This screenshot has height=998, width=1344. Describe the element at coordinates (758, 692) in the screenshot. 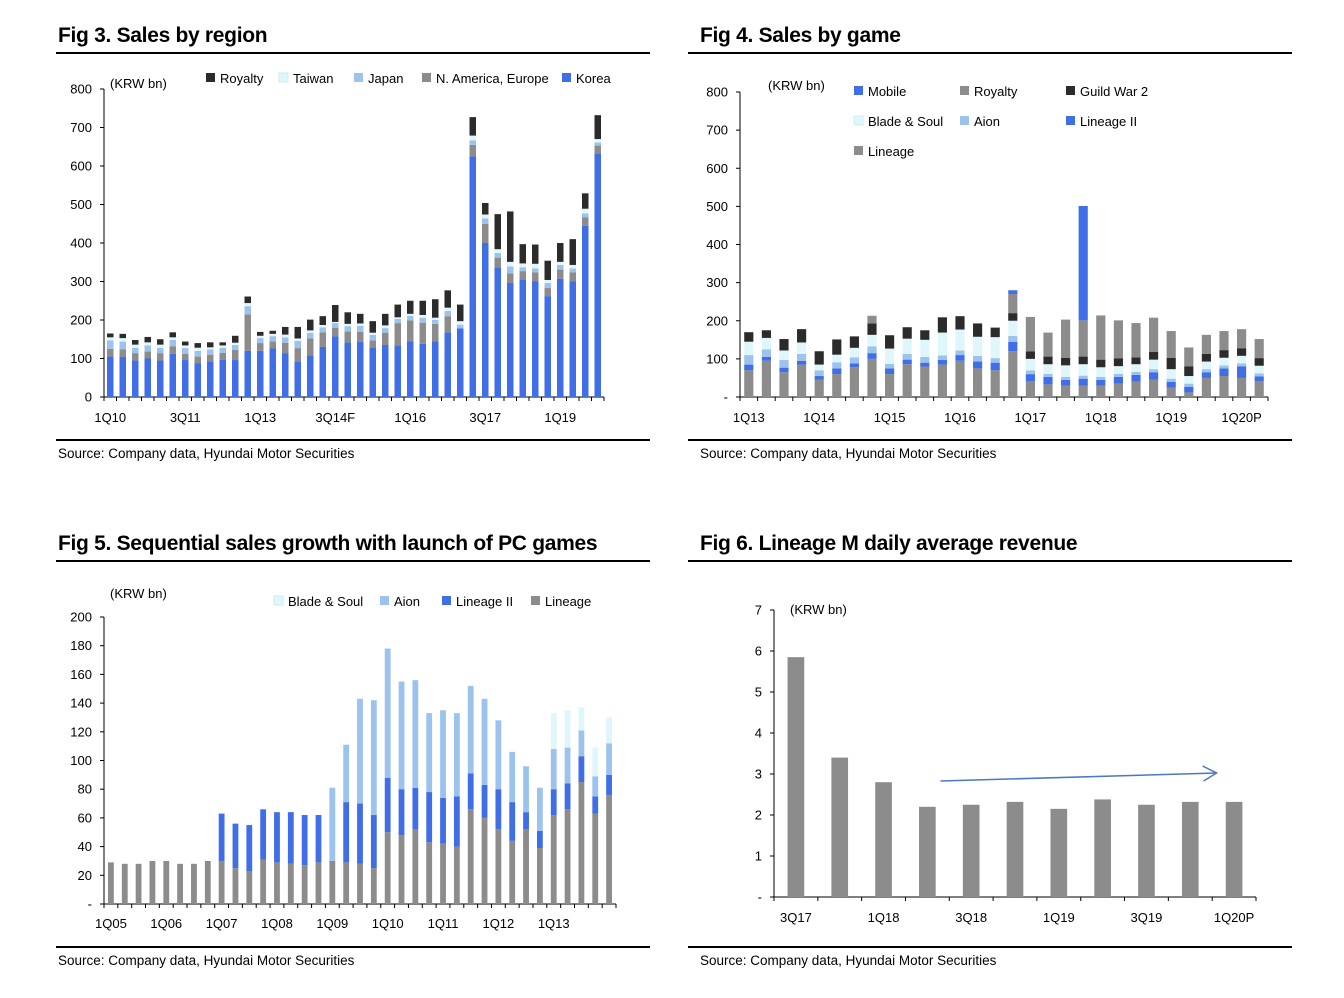

I see `y-tick-label: 5` at that location.